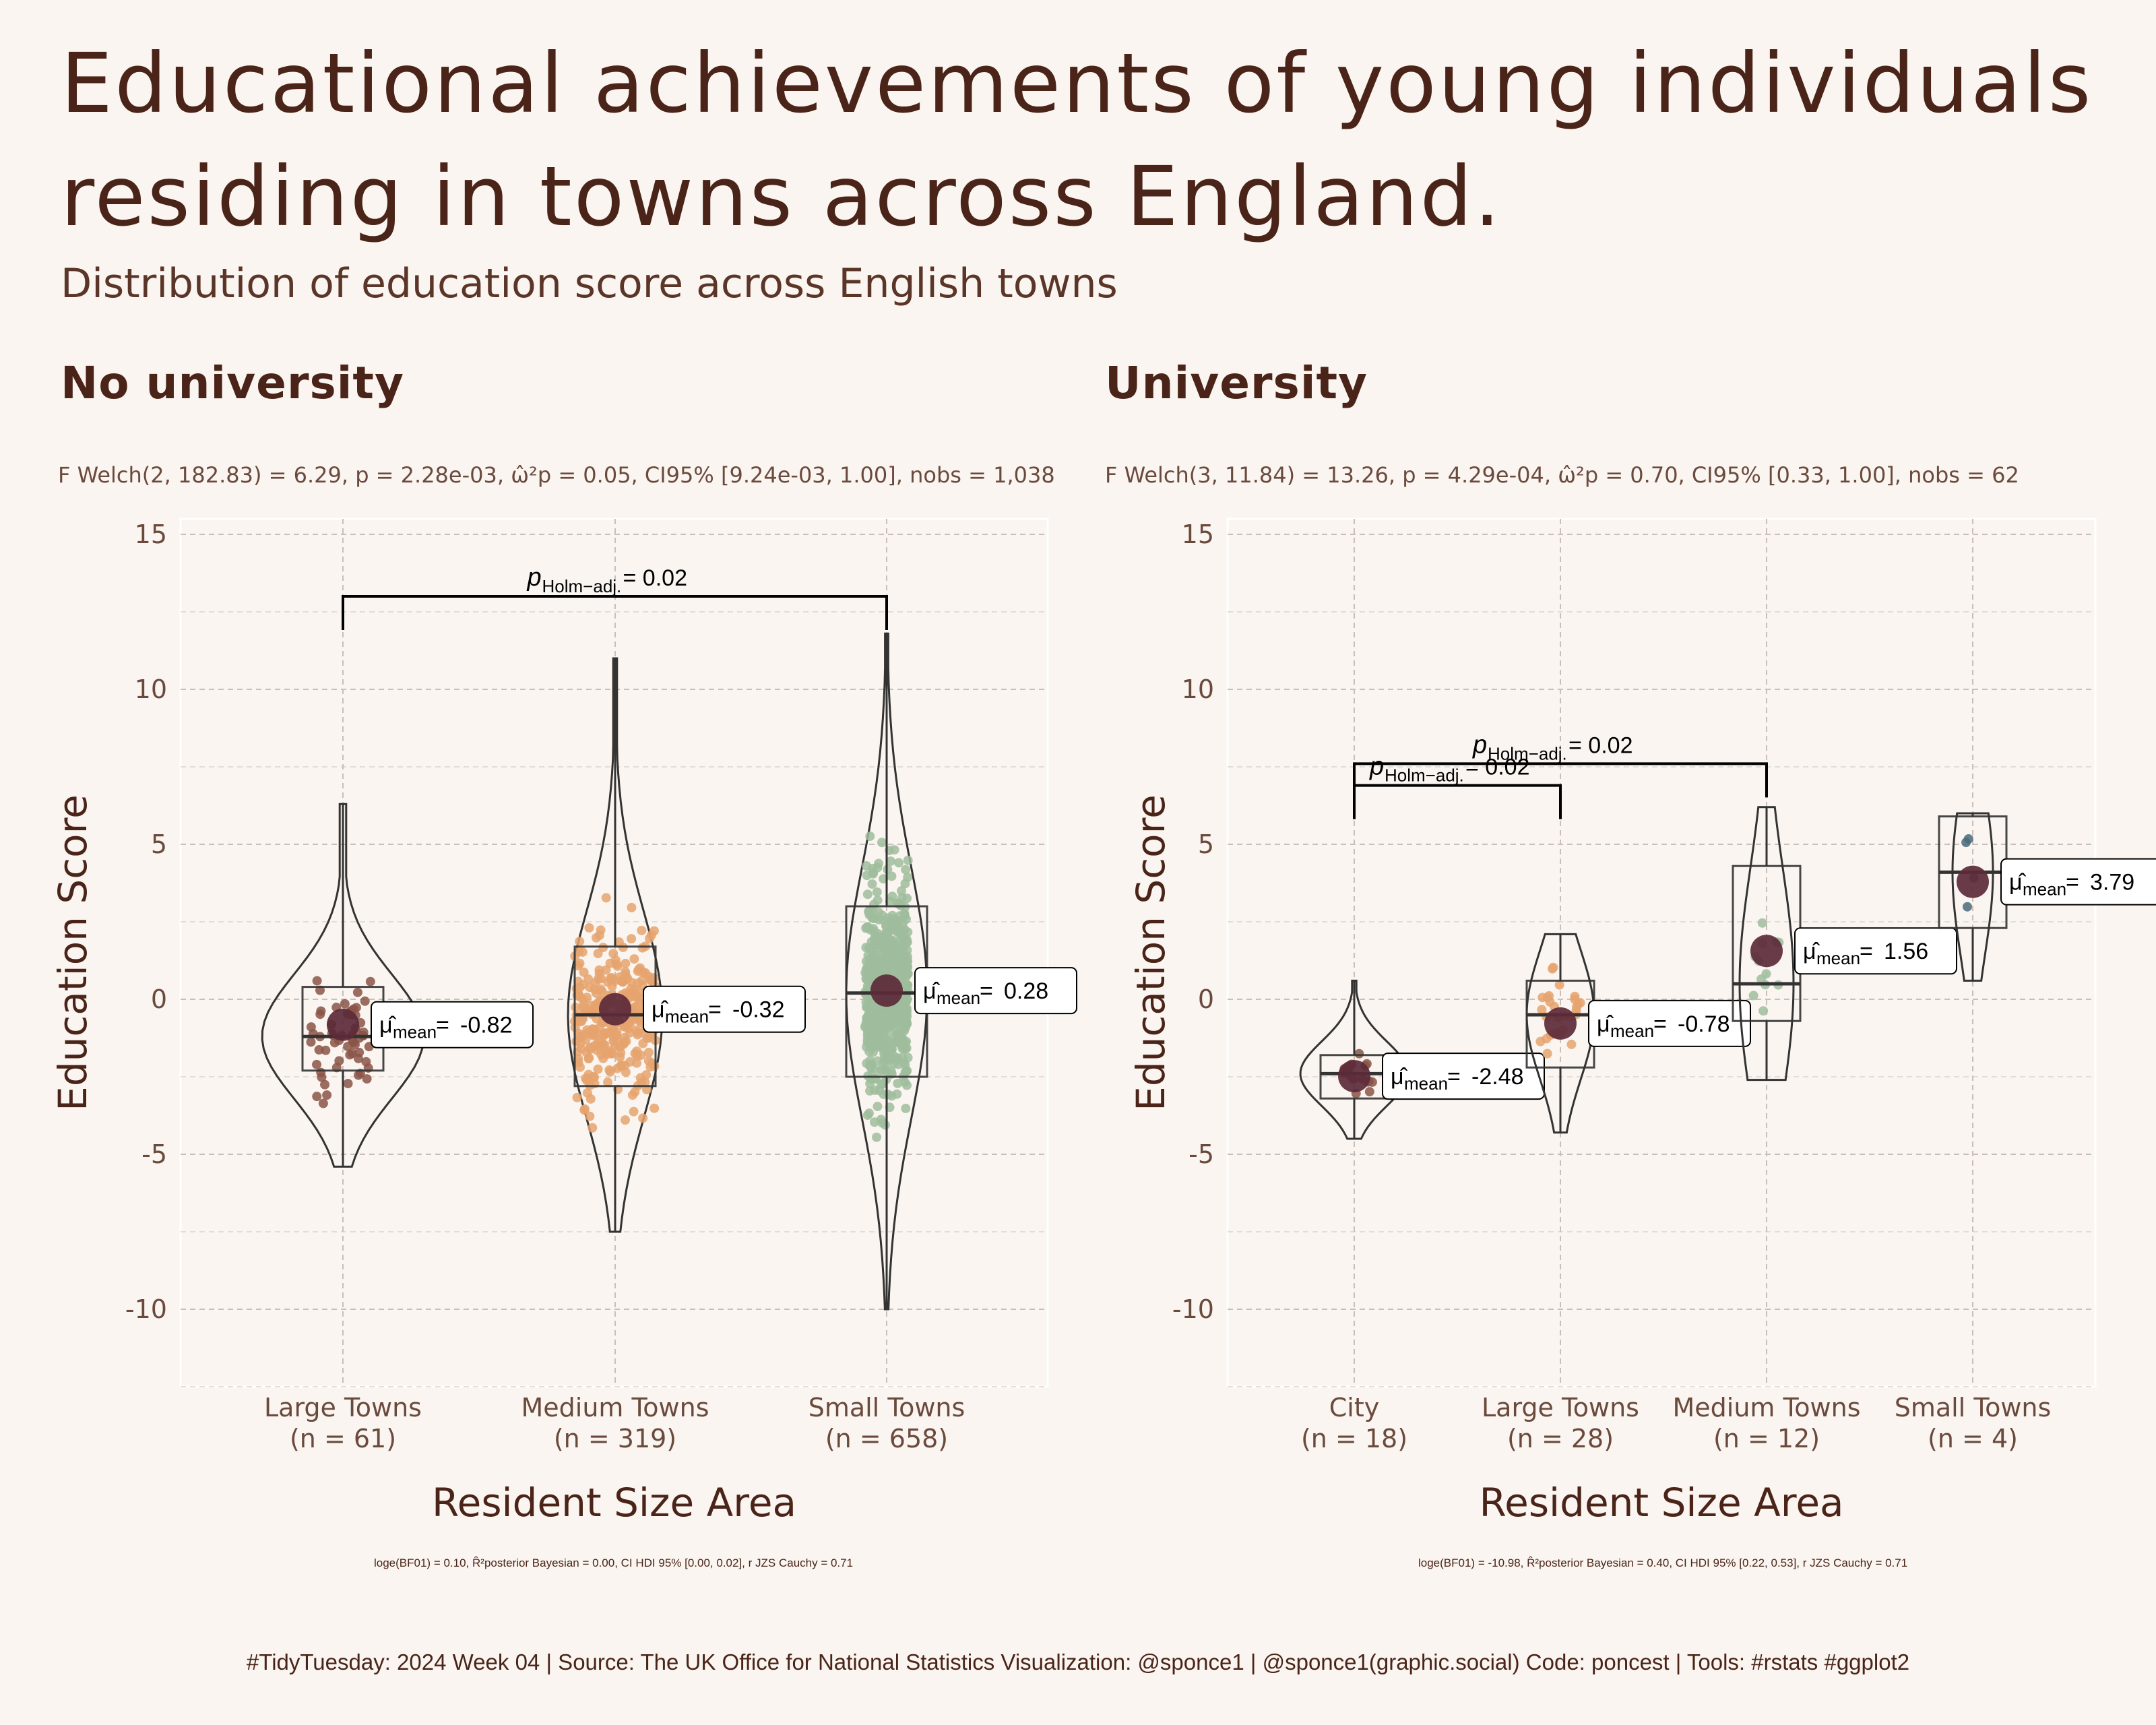 The height and width of the screenshot is (1725, 2156). What do you see at coordinates (1766, 1438) in the screenshot?
I see `x-tick-n: (n = 12)` at bounding box center [1766, 1438].